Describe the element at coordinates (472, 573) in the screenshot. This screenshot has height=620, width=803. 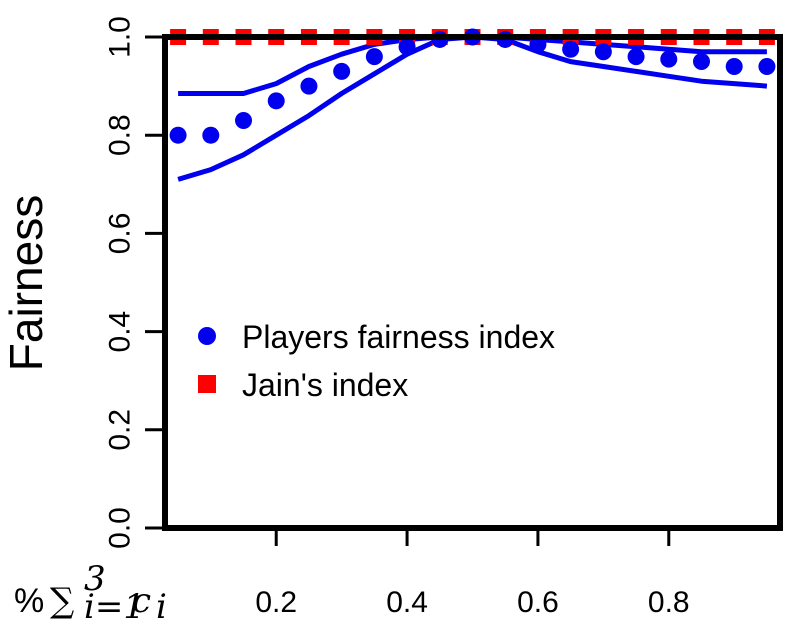
I see `x-axis: 0.2 0.4 0.6 0.8` at that location.